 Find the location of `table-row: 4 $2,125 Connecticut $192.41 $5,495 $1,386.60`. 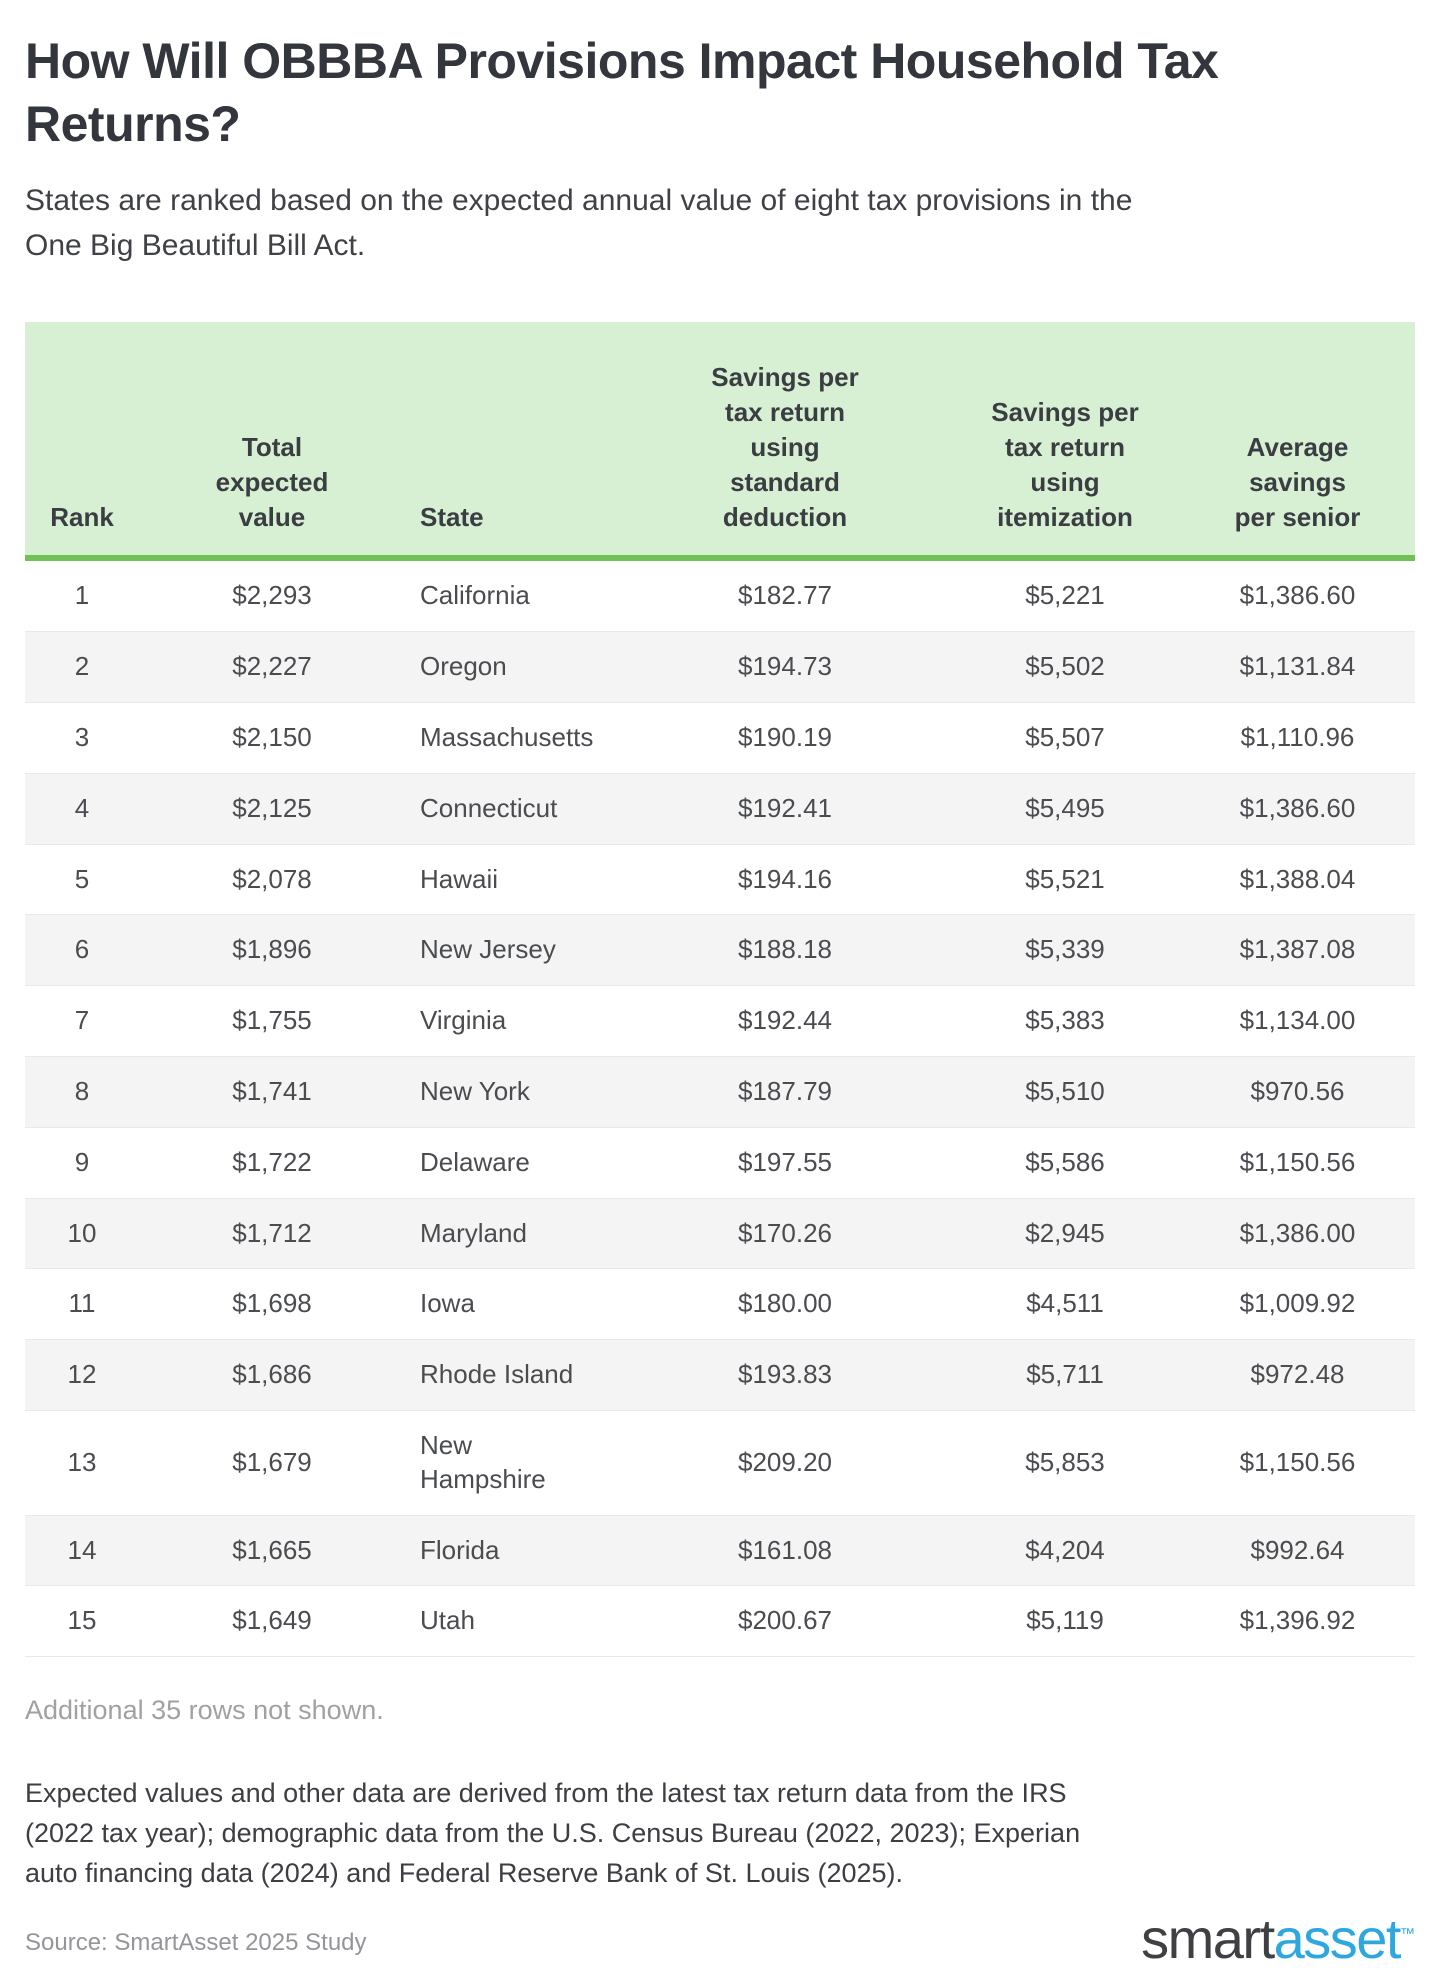

table-row: 4 $2,125 Connecticut $192.41 $5,495 $1,386.60 is located at coordinates (720, 809).